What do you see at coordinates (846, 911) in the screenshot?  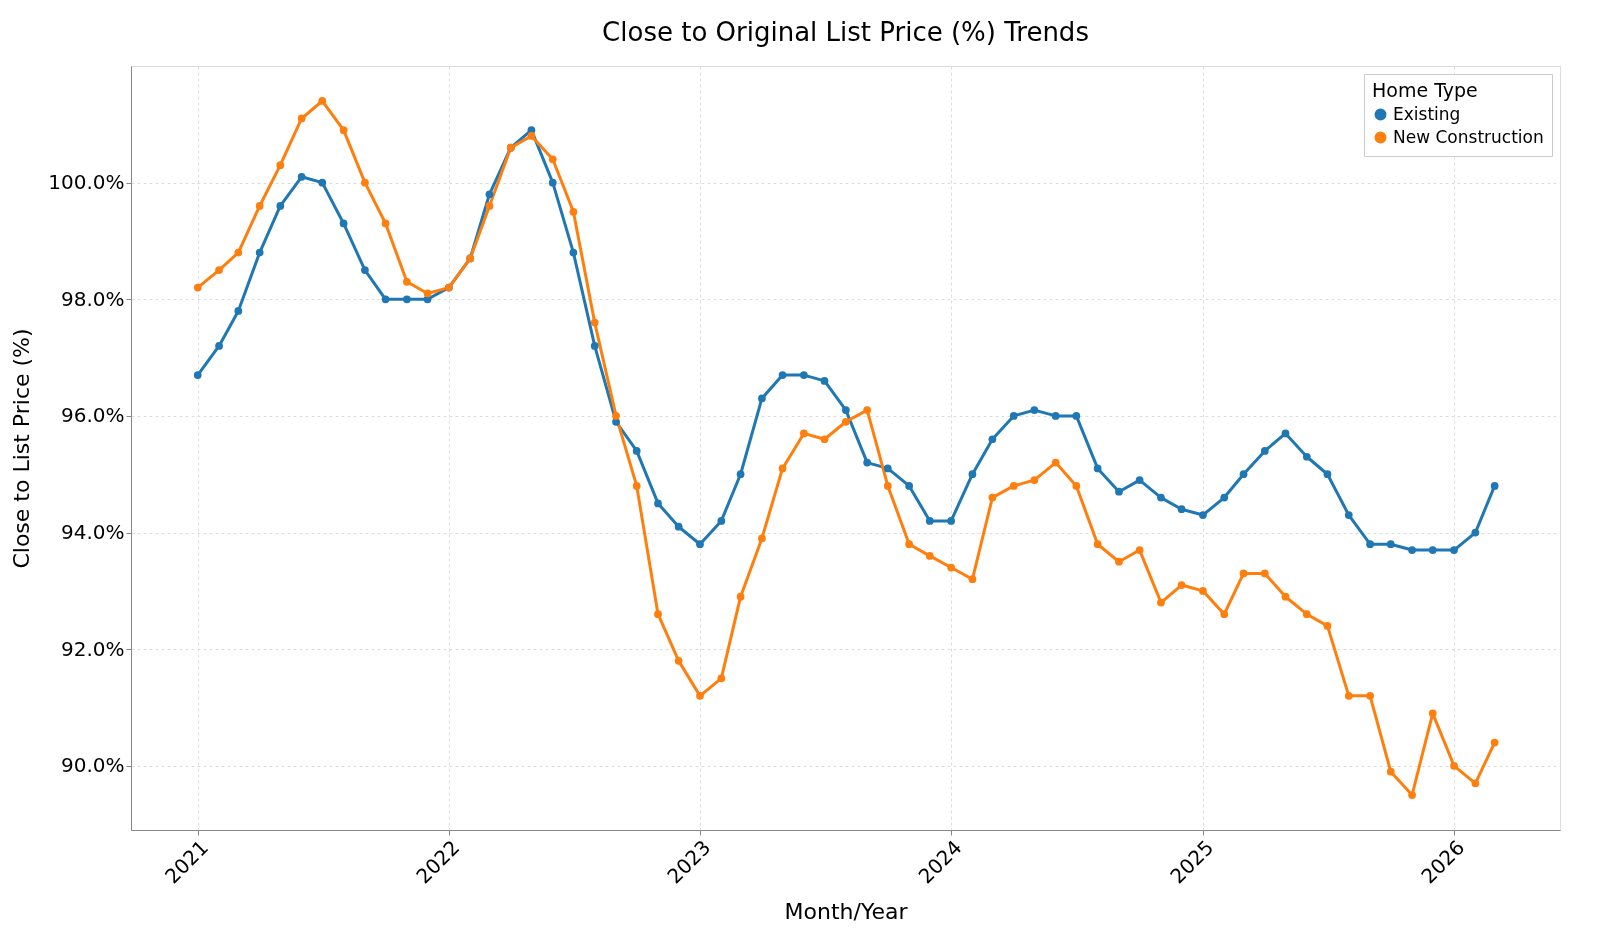 I see `x-axis-title: Month/Year` at bounding box center [846, 911].